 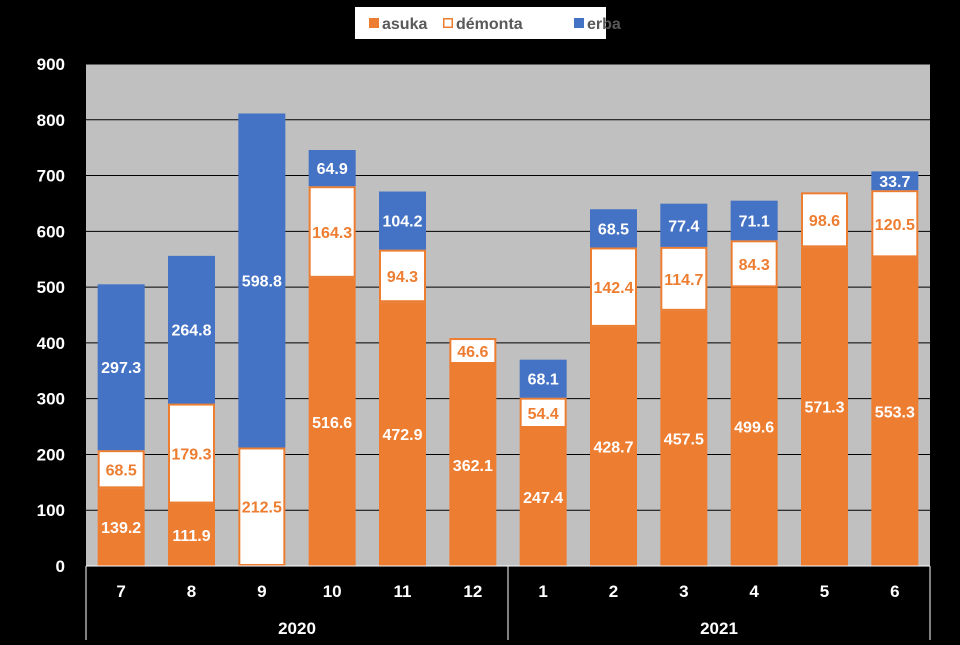 I want to click on data-label: 94.3, so click(x=402, y=277).